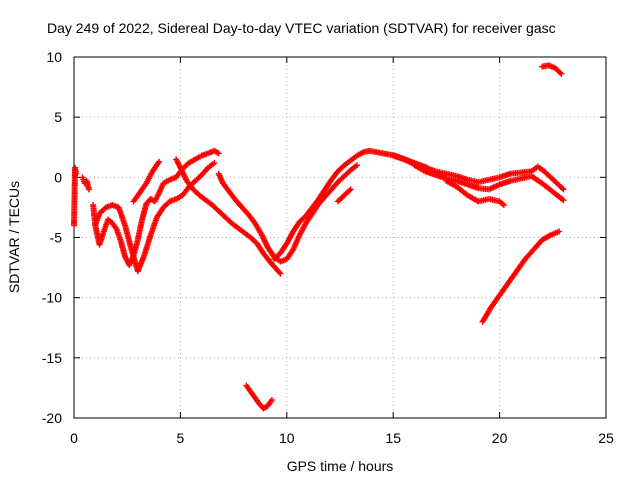 This screenshot has width=640, height=480. What do you see at coordinates (181, 438) in the screenshot?
I see `x-tick-label: 5` at bounding box center [181, 438].